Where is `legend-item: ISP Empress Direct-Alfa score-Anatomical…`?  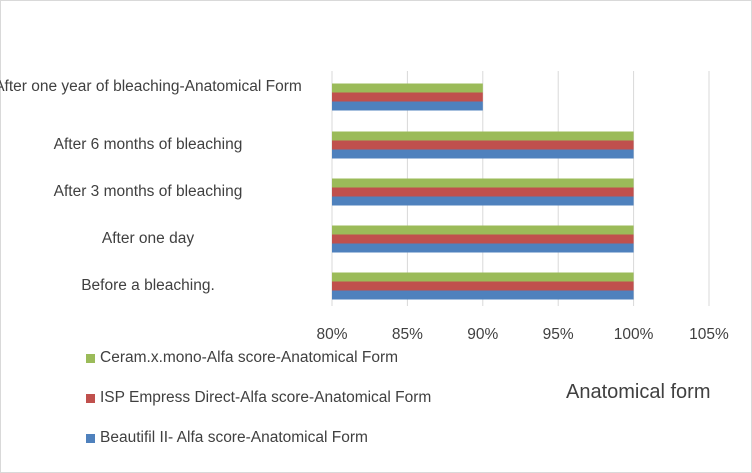 legend-item: ISP Empress Direct-Alfa score-Anatomical… is located at coordinates (258, 398).